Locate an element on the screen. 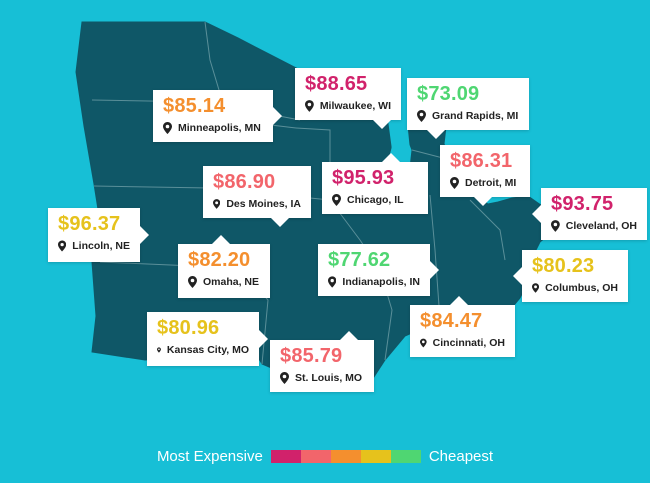  city-name: Cleveland, OH is located at coordinates (594, 226).